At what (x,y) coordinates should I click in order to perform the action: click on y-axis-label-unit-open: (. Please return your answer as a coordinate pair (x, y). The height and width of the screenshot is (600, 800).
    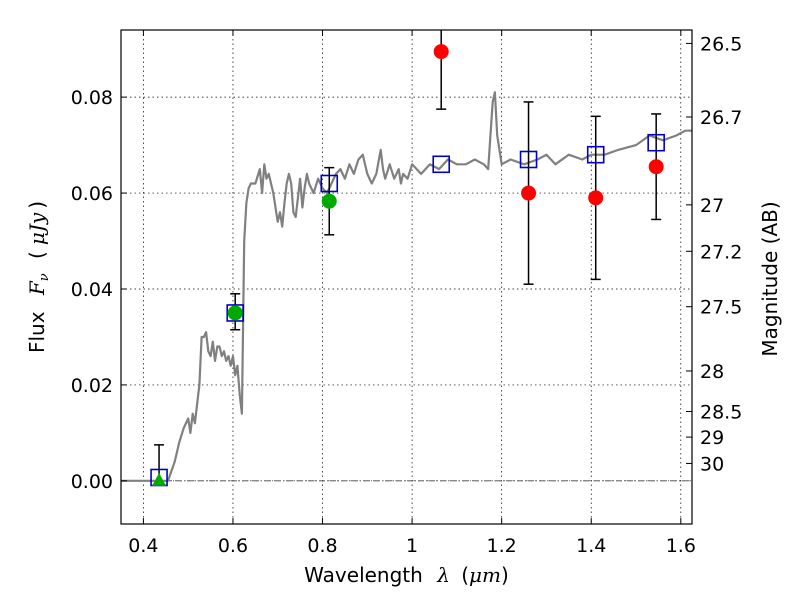
    Looking at the image, I should click on (37, 255).